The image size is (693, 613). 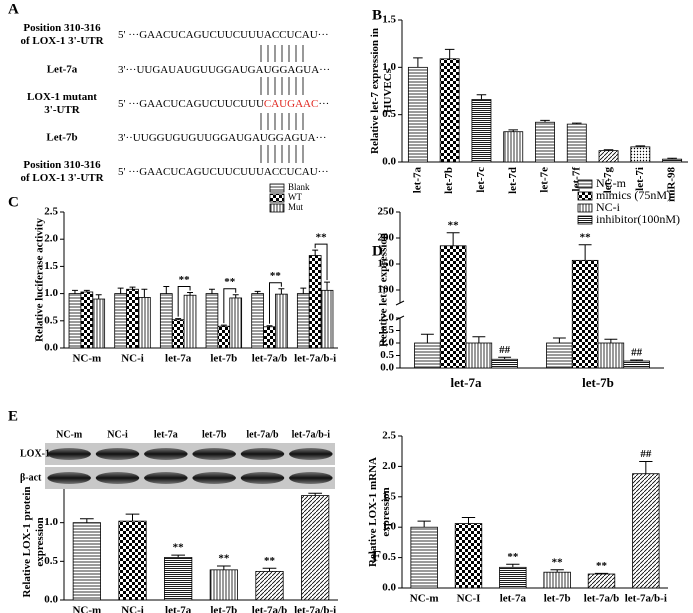 I want to click on sequence-part: ···, so click(x=323, y=104).